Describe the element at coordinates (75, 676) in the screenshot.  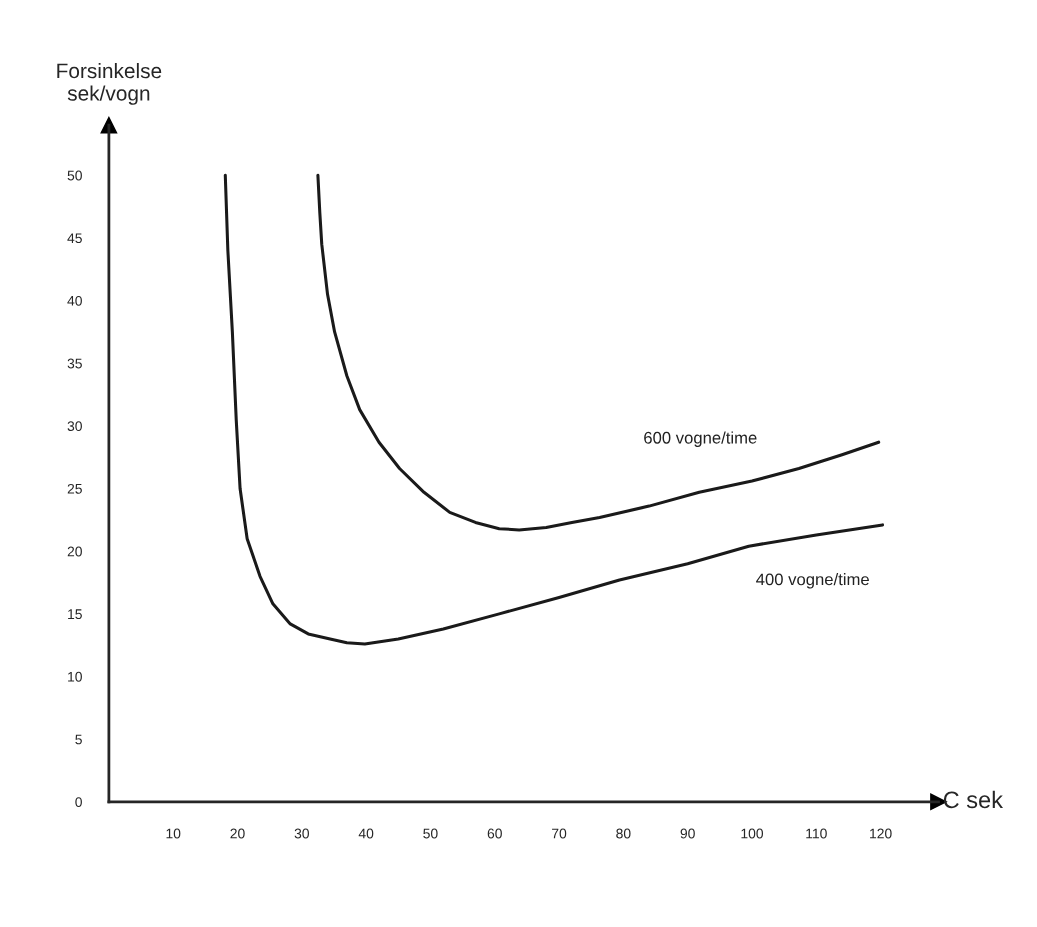
I see `y-tick-label: 10` at that location.